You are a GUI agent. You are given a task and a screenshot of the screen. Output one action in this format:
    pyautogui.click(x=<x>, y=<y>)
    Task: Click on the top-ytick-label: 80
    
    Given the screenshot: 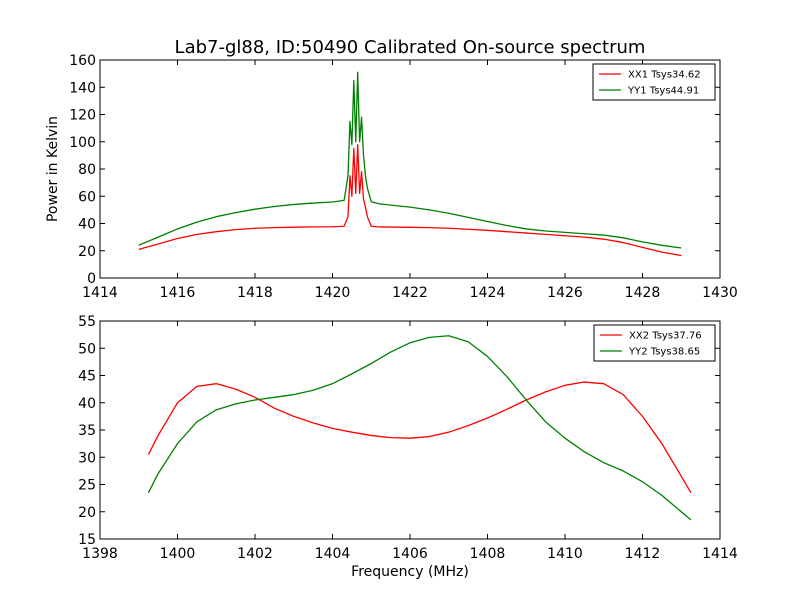 What is the action you would take?
    pyautogui.click(x=87, y=170)
    